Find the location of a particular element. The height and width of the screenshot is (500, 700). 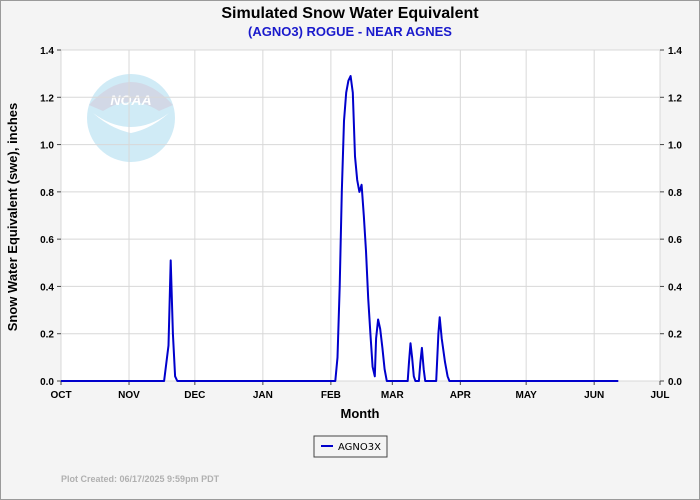

plot-created-footer: Plot Created: 06/17/2025 9:59pm PDT is located at coordinates (140, 479).